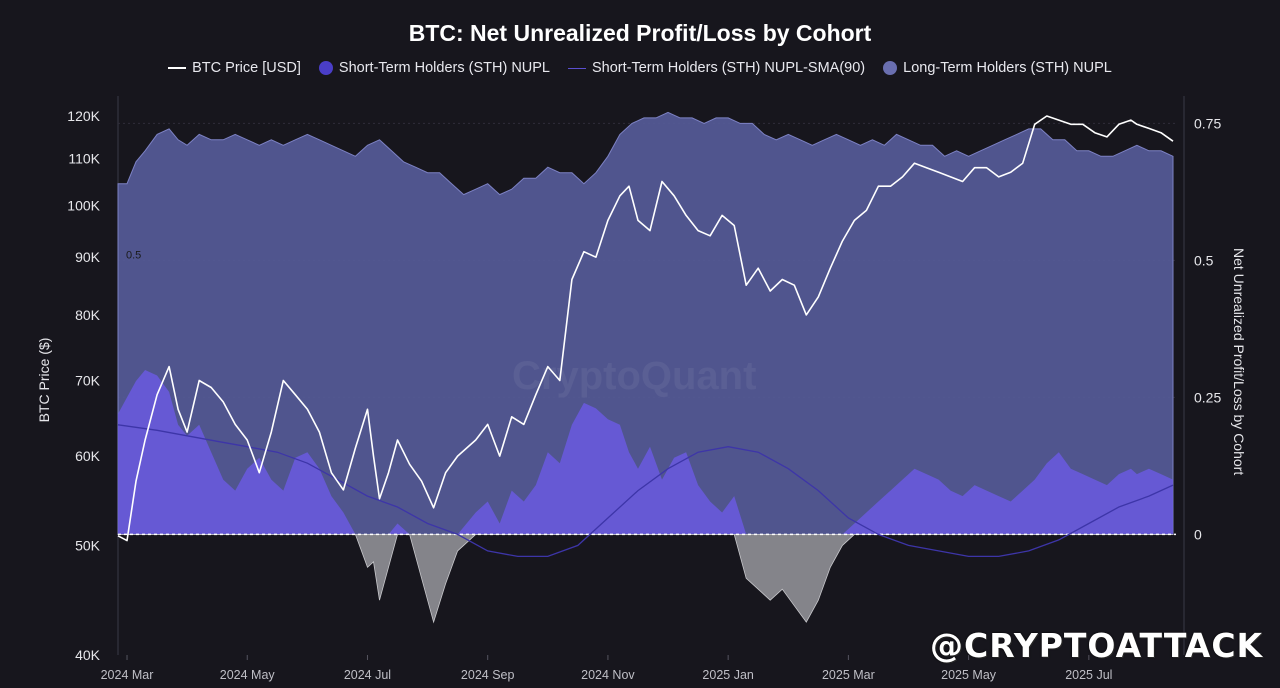 This screenshot has width=1280, height=688. Describe the element at coordinates (88, 257) in the screenshot. I see `y-left-tick-label: 90K` at that location.